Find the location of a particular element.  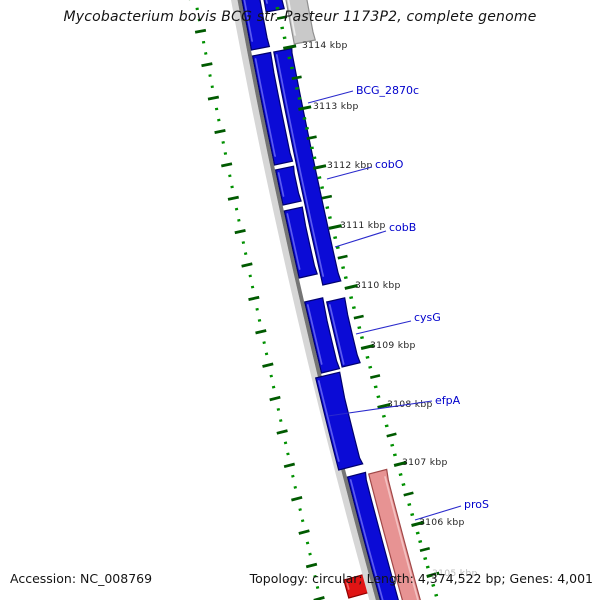

gene-label: cobB is located at coordinates (402, 227).